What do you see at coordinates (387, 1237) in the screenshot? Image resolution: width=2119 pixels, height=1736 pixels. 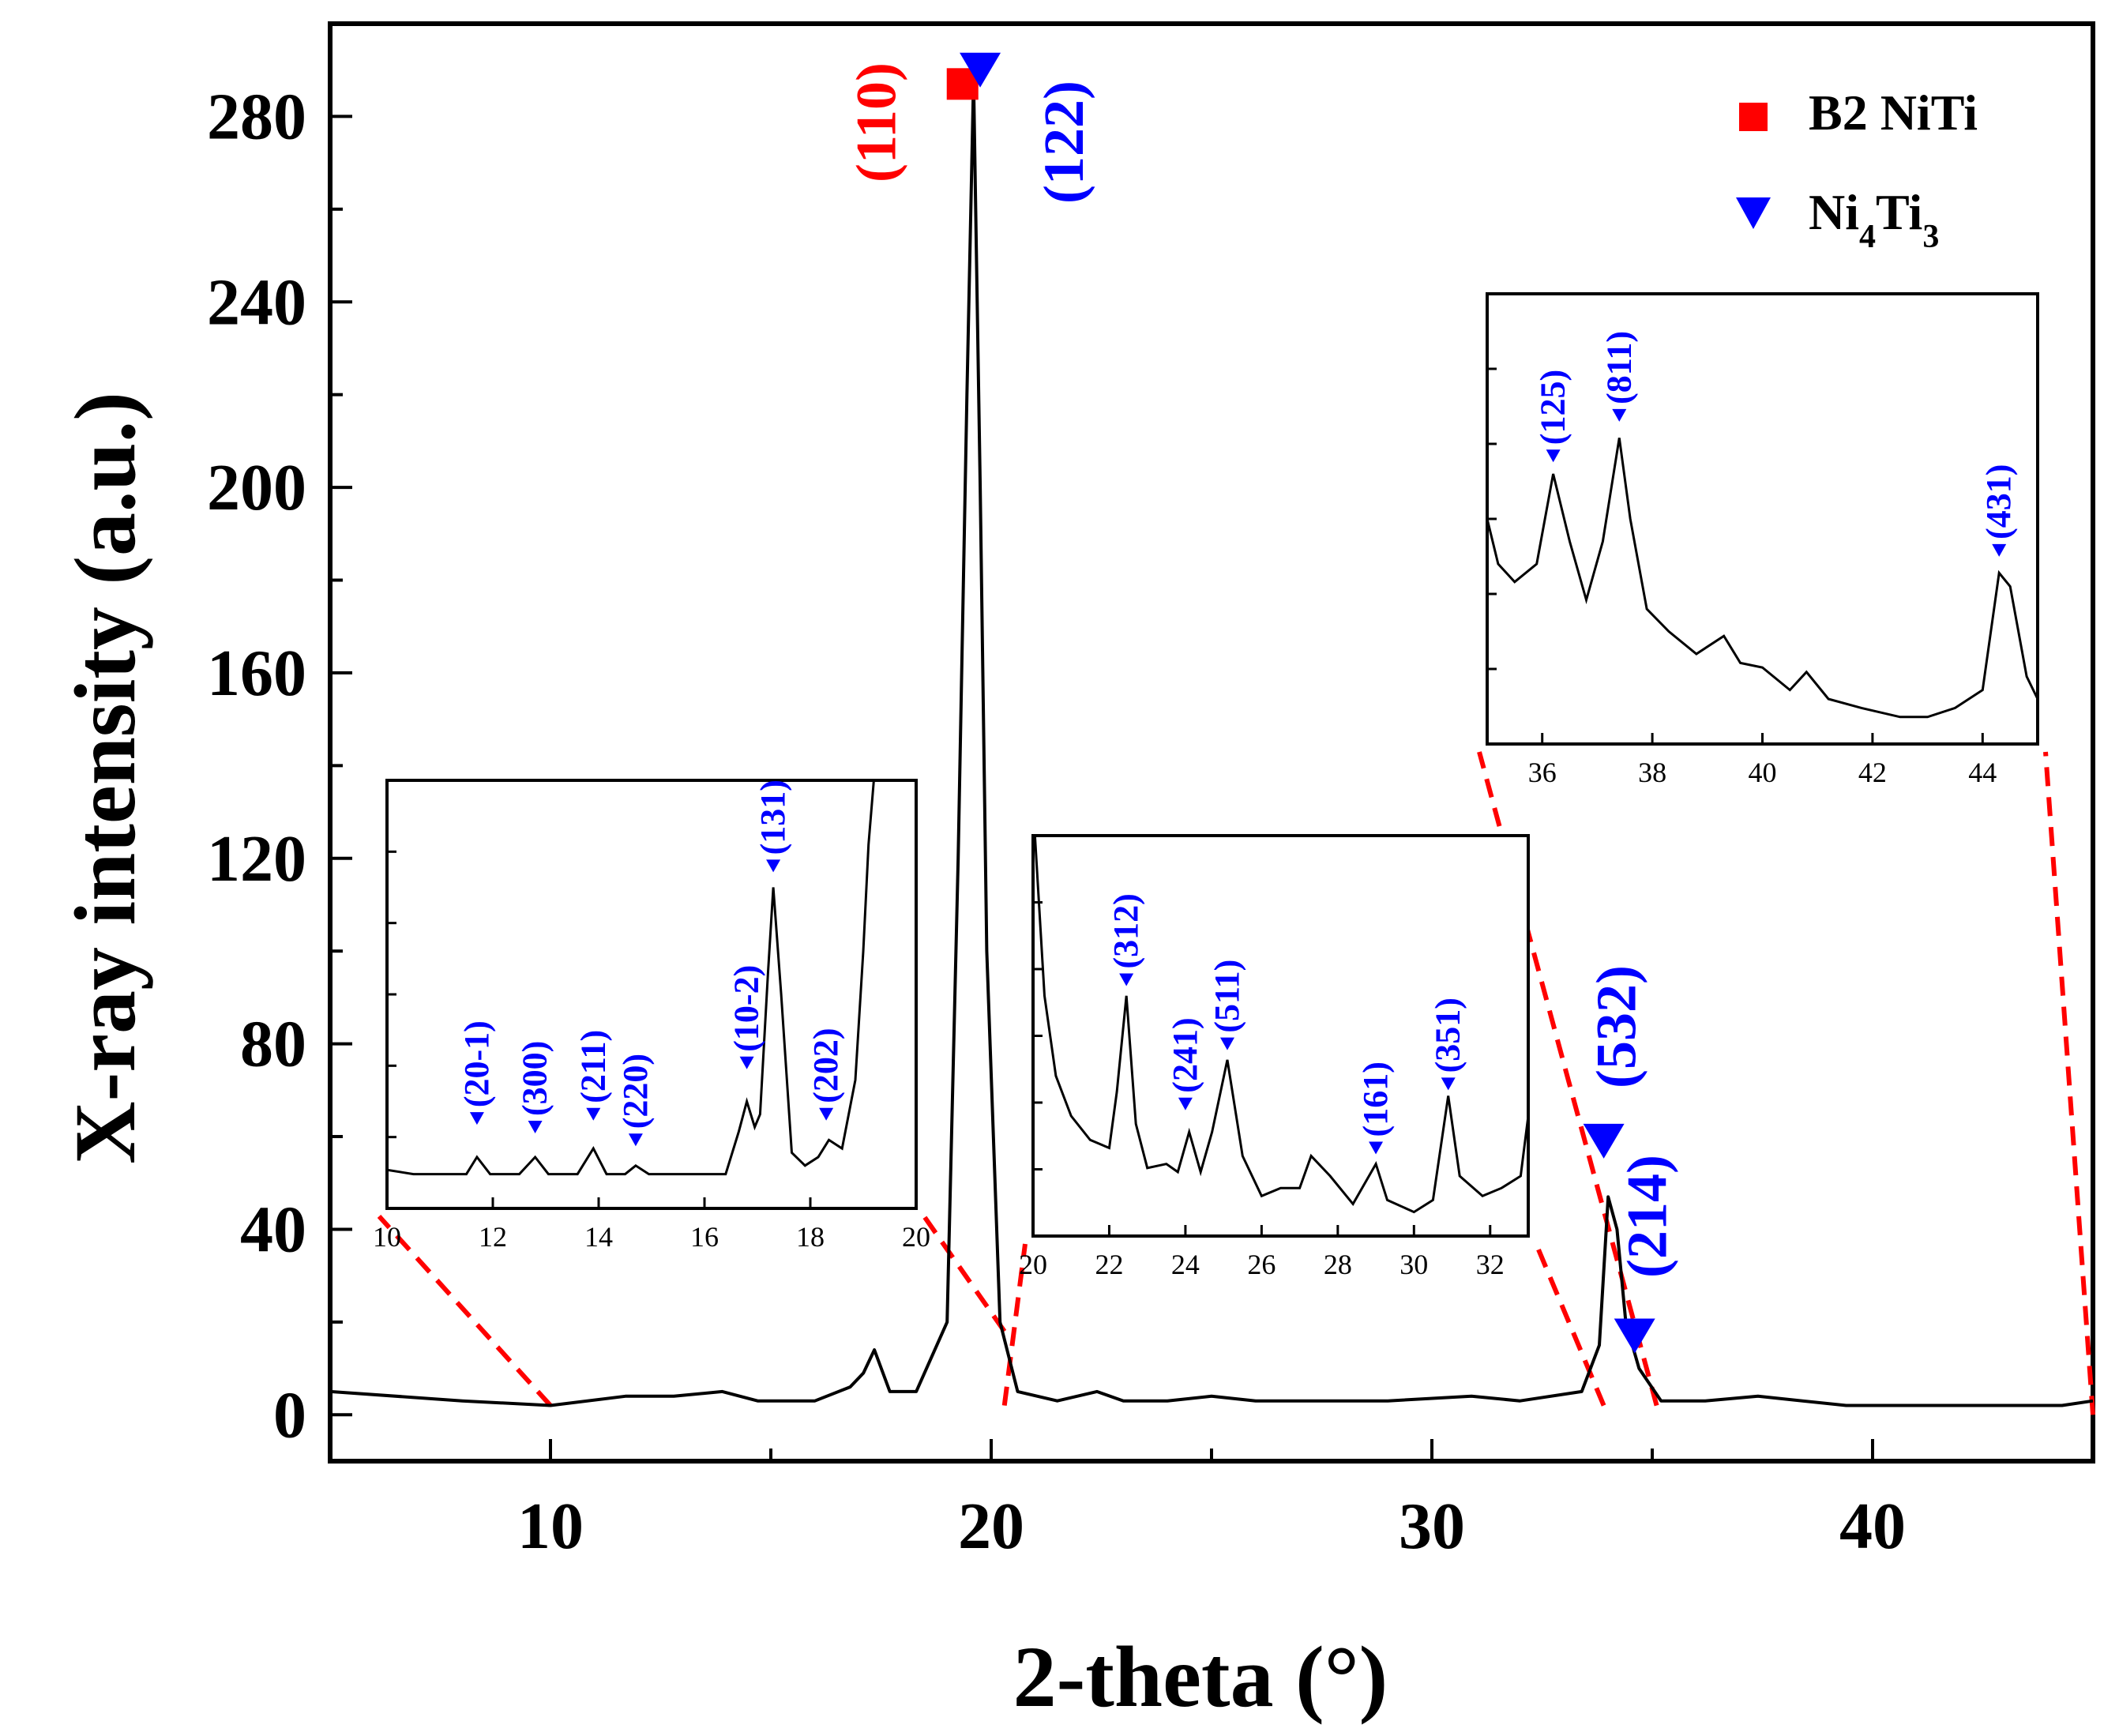 I see `inset-x-tick-label: 10` at bounding box center [387, 1237].